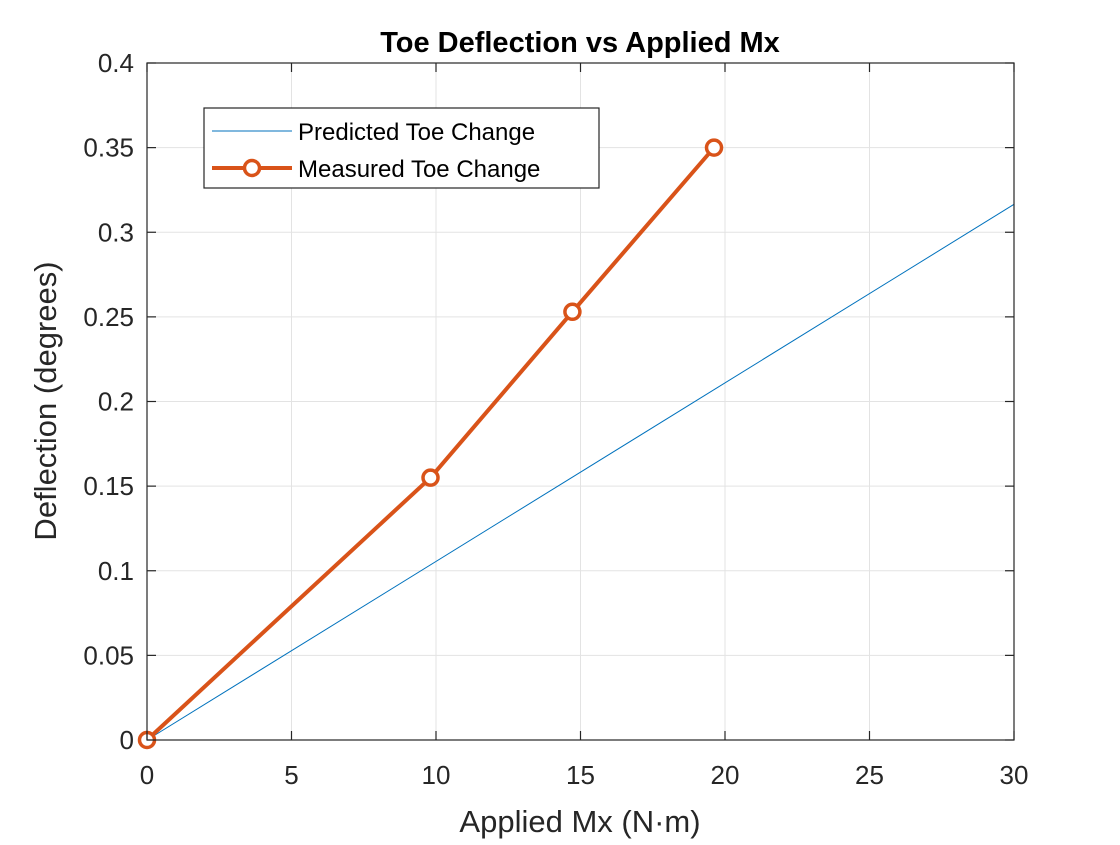  I want to click on y-tick-label: 0.35, so click(108, 148).